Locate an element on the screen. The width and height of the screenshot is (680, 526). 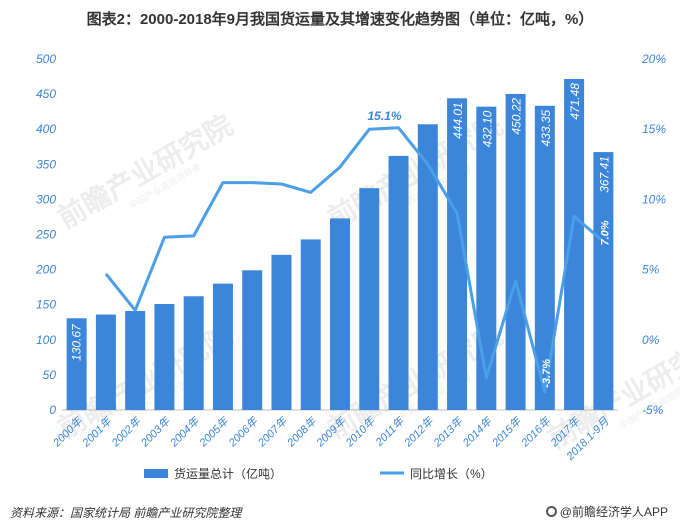
right-axis-tick: 10% is located at coordinates (654, 199).